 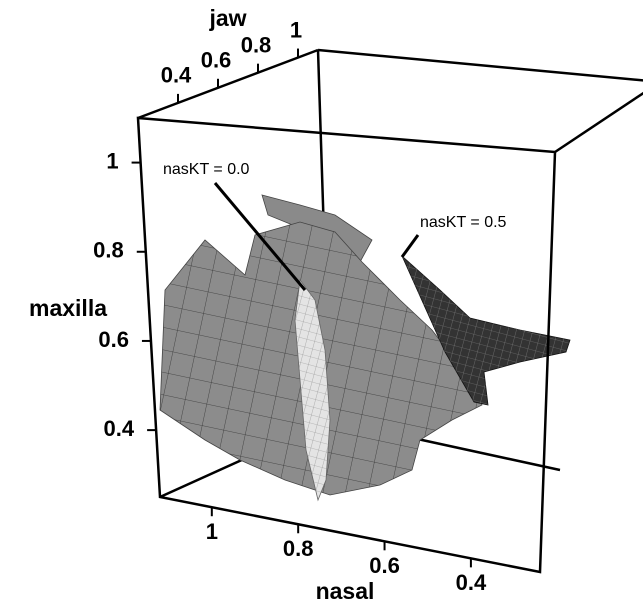 I want to click on axis-title: jaw, so click(x=227, y=18).